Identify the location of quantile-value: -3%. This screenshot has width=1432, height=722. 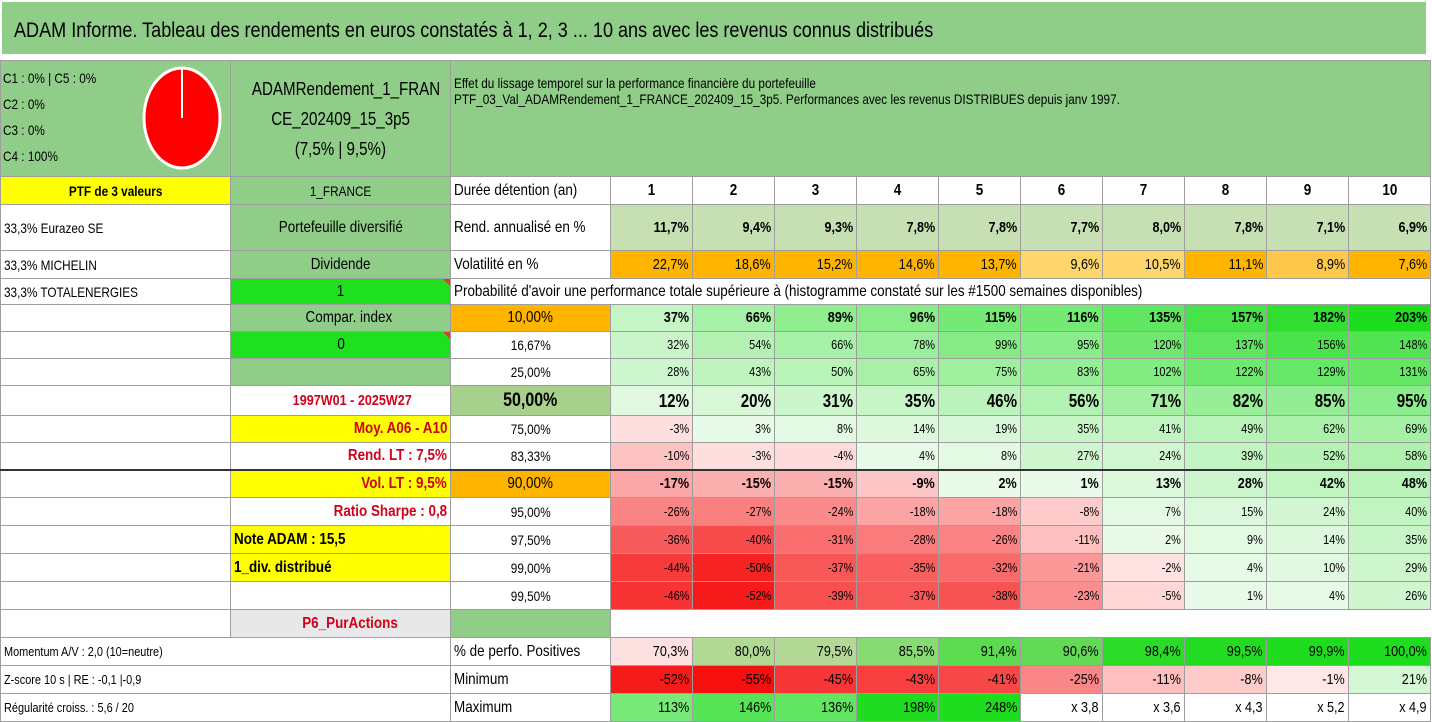
(651, 429).